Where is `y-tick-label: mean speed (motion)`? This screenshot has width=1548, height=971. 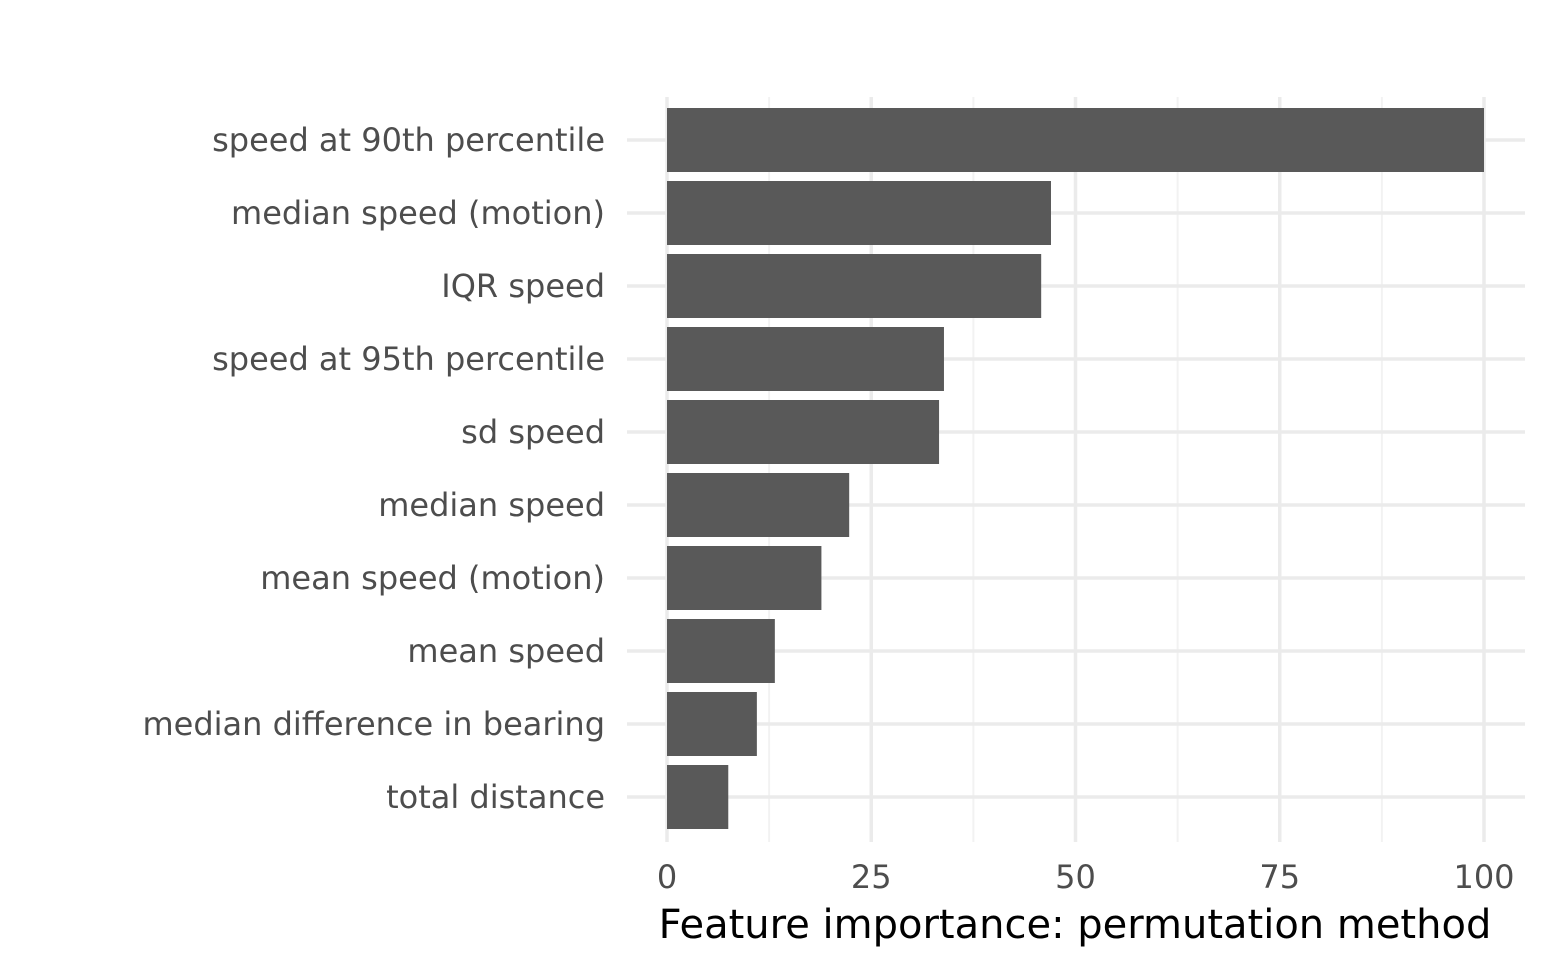
y-tick-label: mean speed (motion) is located at coordinates (432, 578).